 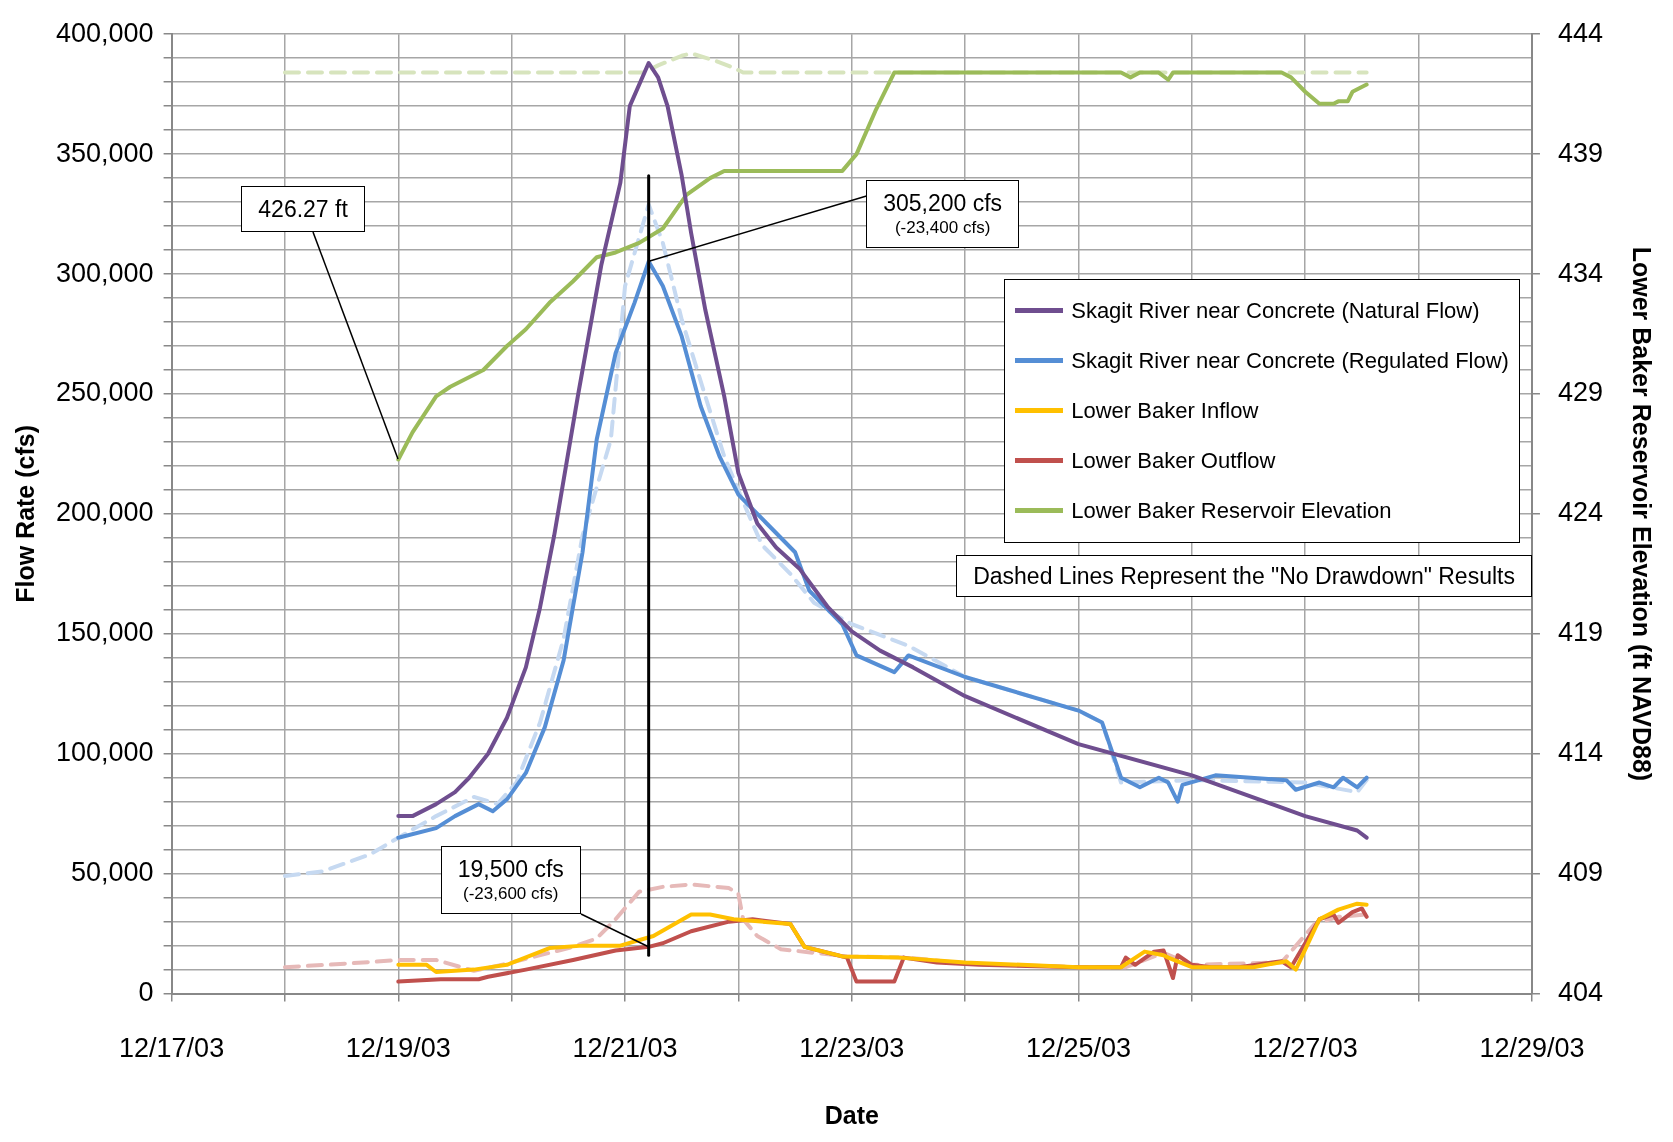 I want to click on legend-label: Lower Baker Inflow, so click(x=1165, y=410).